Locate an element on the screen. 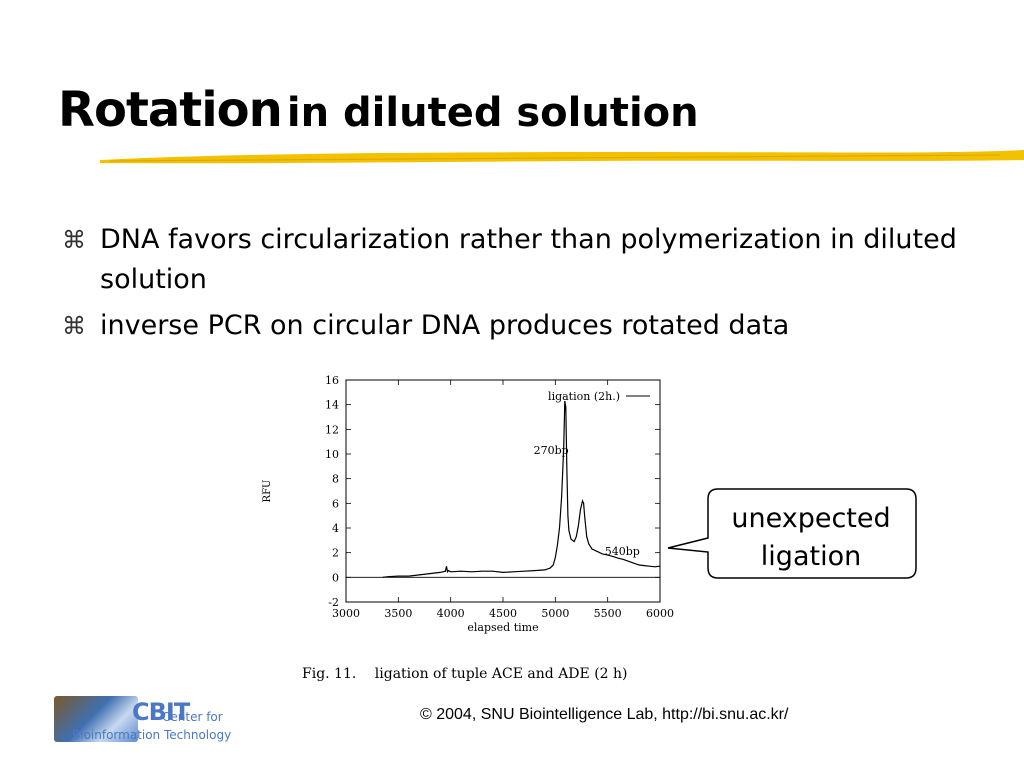  callout-shape is located at coordinates (792, 533).